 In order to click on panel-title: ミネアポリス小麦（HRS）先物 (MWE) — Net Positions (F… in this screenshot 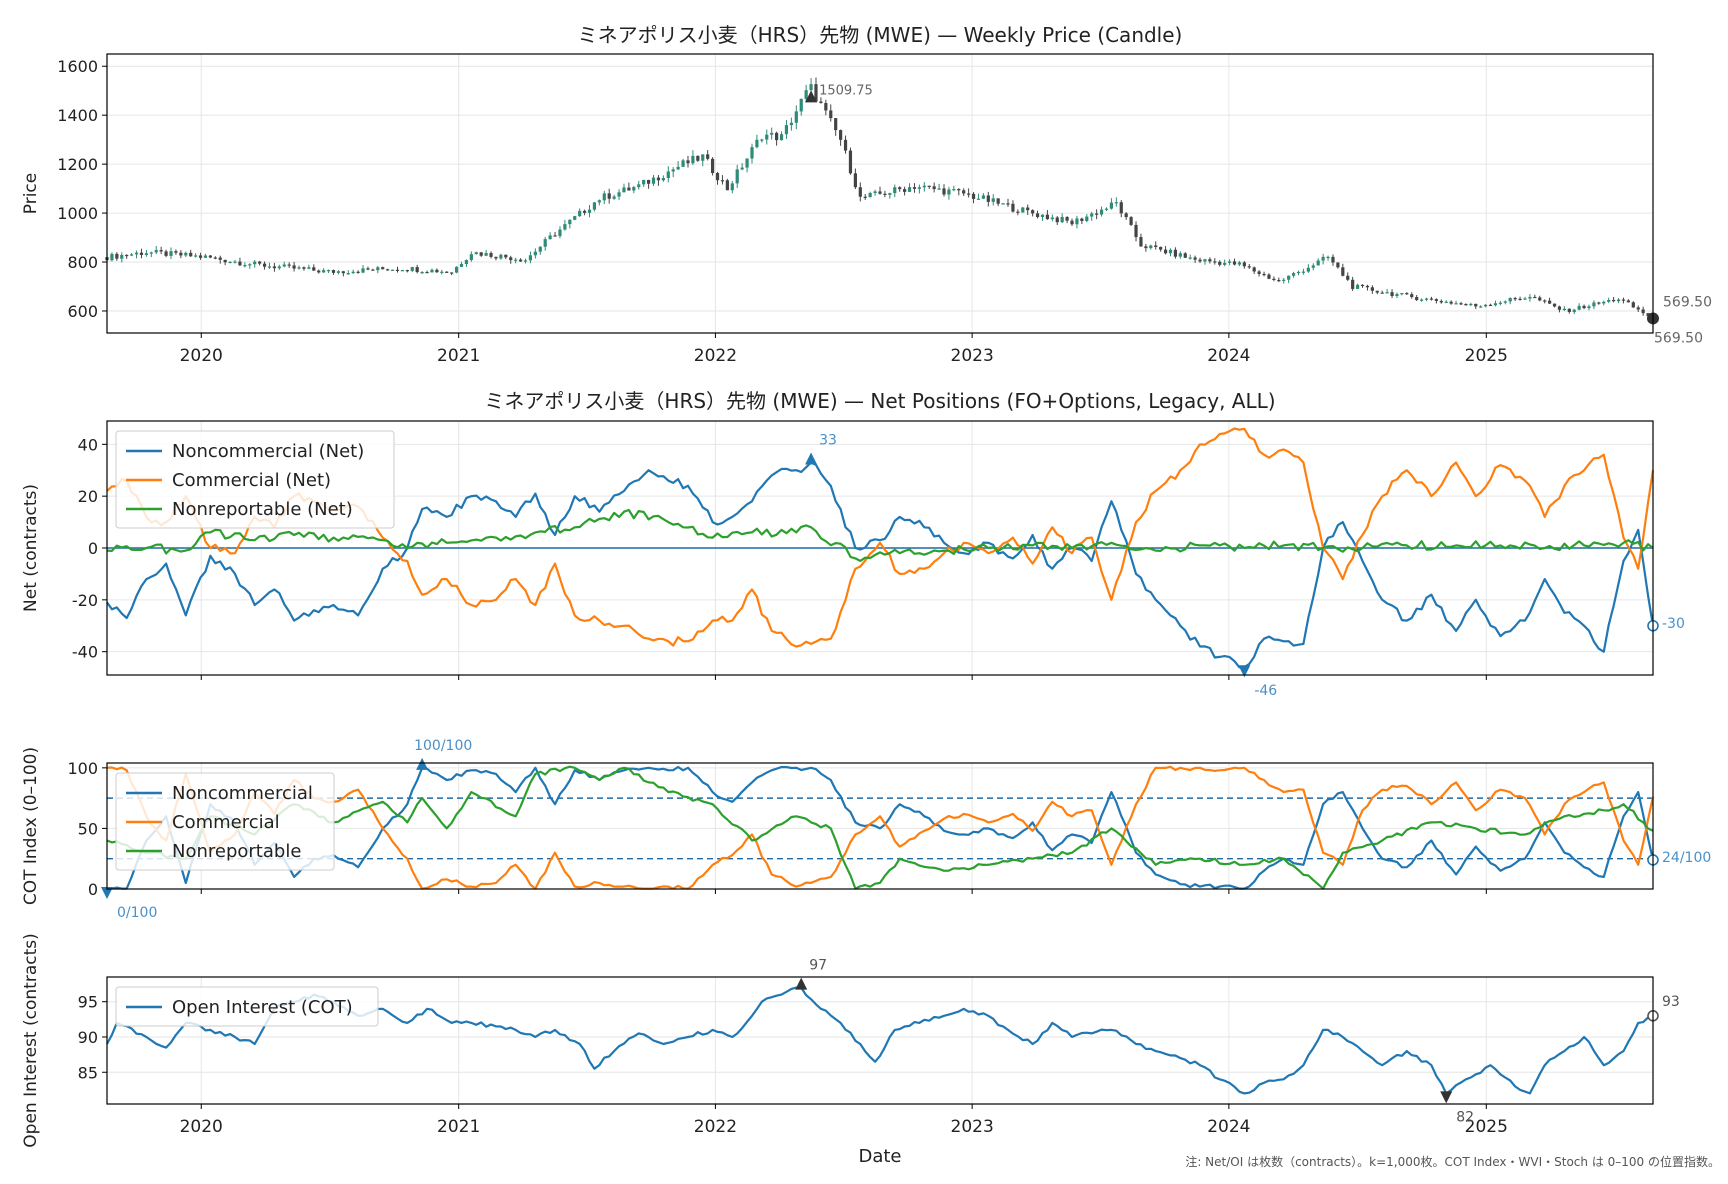, I will do `click(879, 401)`.